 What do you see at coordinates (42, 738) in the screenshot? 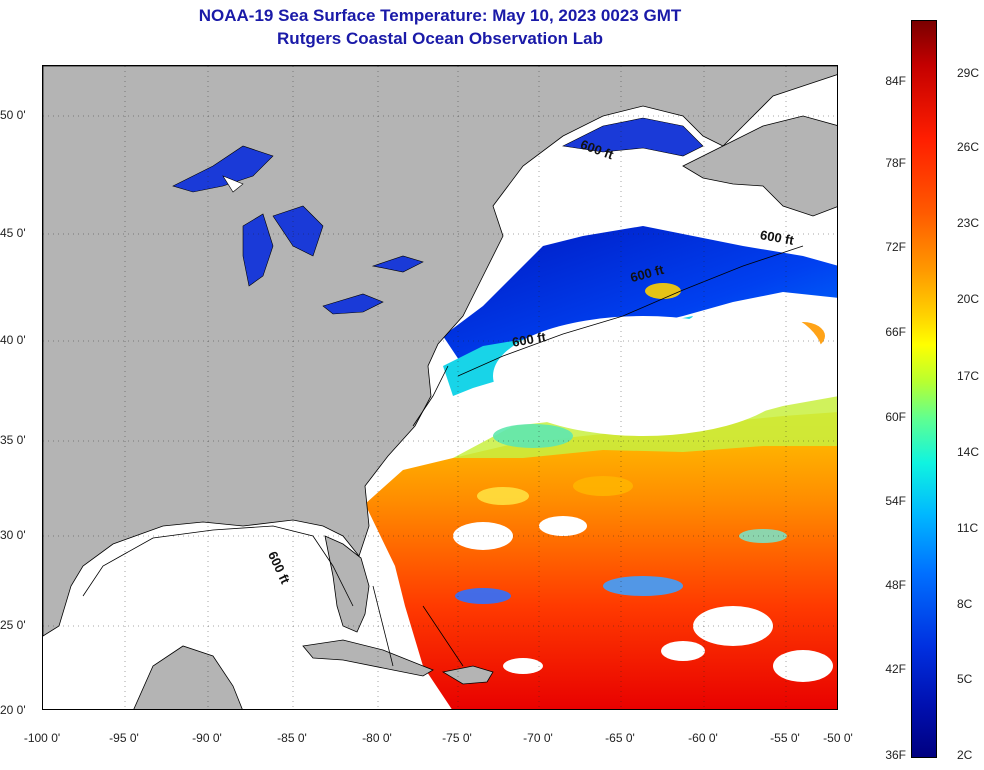
I see `lon-tick-label: -100 0'` at bounding box center [42, 738].